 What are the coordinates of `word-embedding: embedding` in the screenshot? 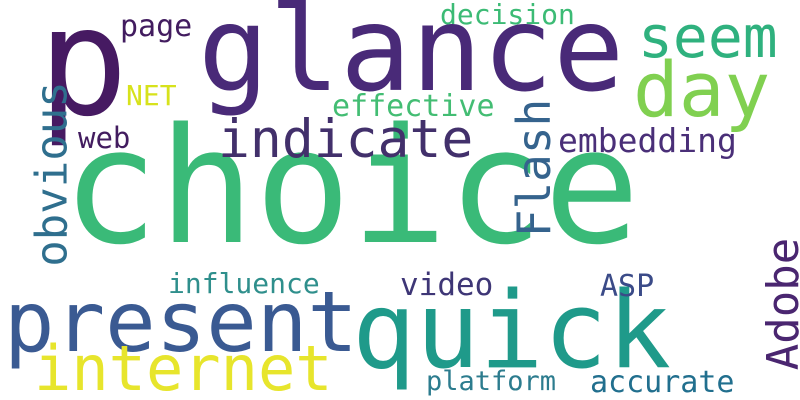 It's located at (647, 140).